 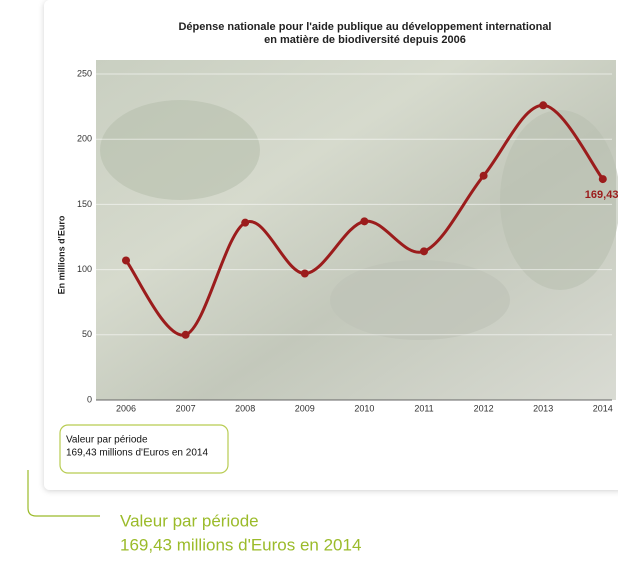 I want to click on value-label: 169,43, so click(x=601, y=195).